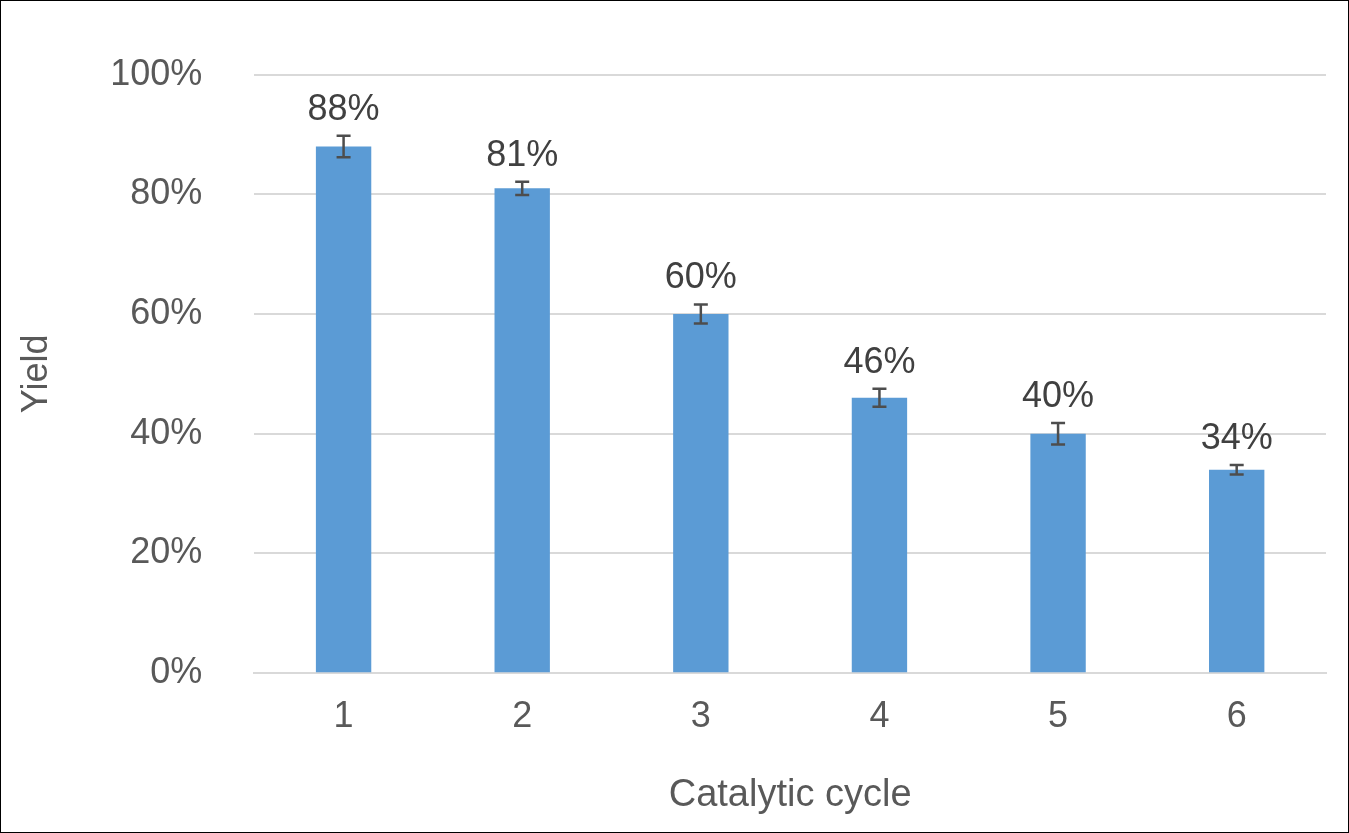 The image size is (1349, 833). What do you see at coordinates (790, 792) in the screenshot?
I see `x-axis-title: Catalytic cycle` at bounding box center [790, 792].